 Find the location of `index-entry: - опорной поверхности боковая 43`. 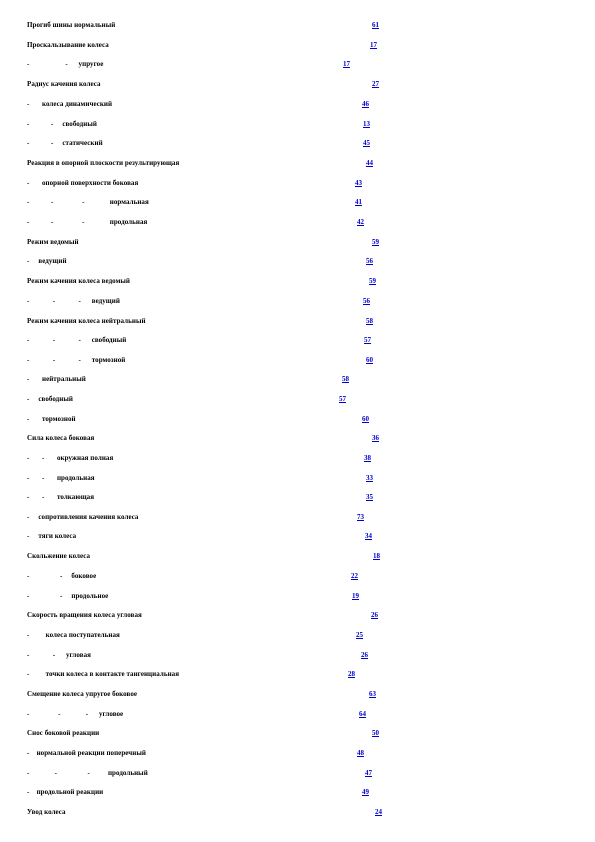

index-entry: - опорной поверхности боковая 43 is located at coordinates (297, 183).